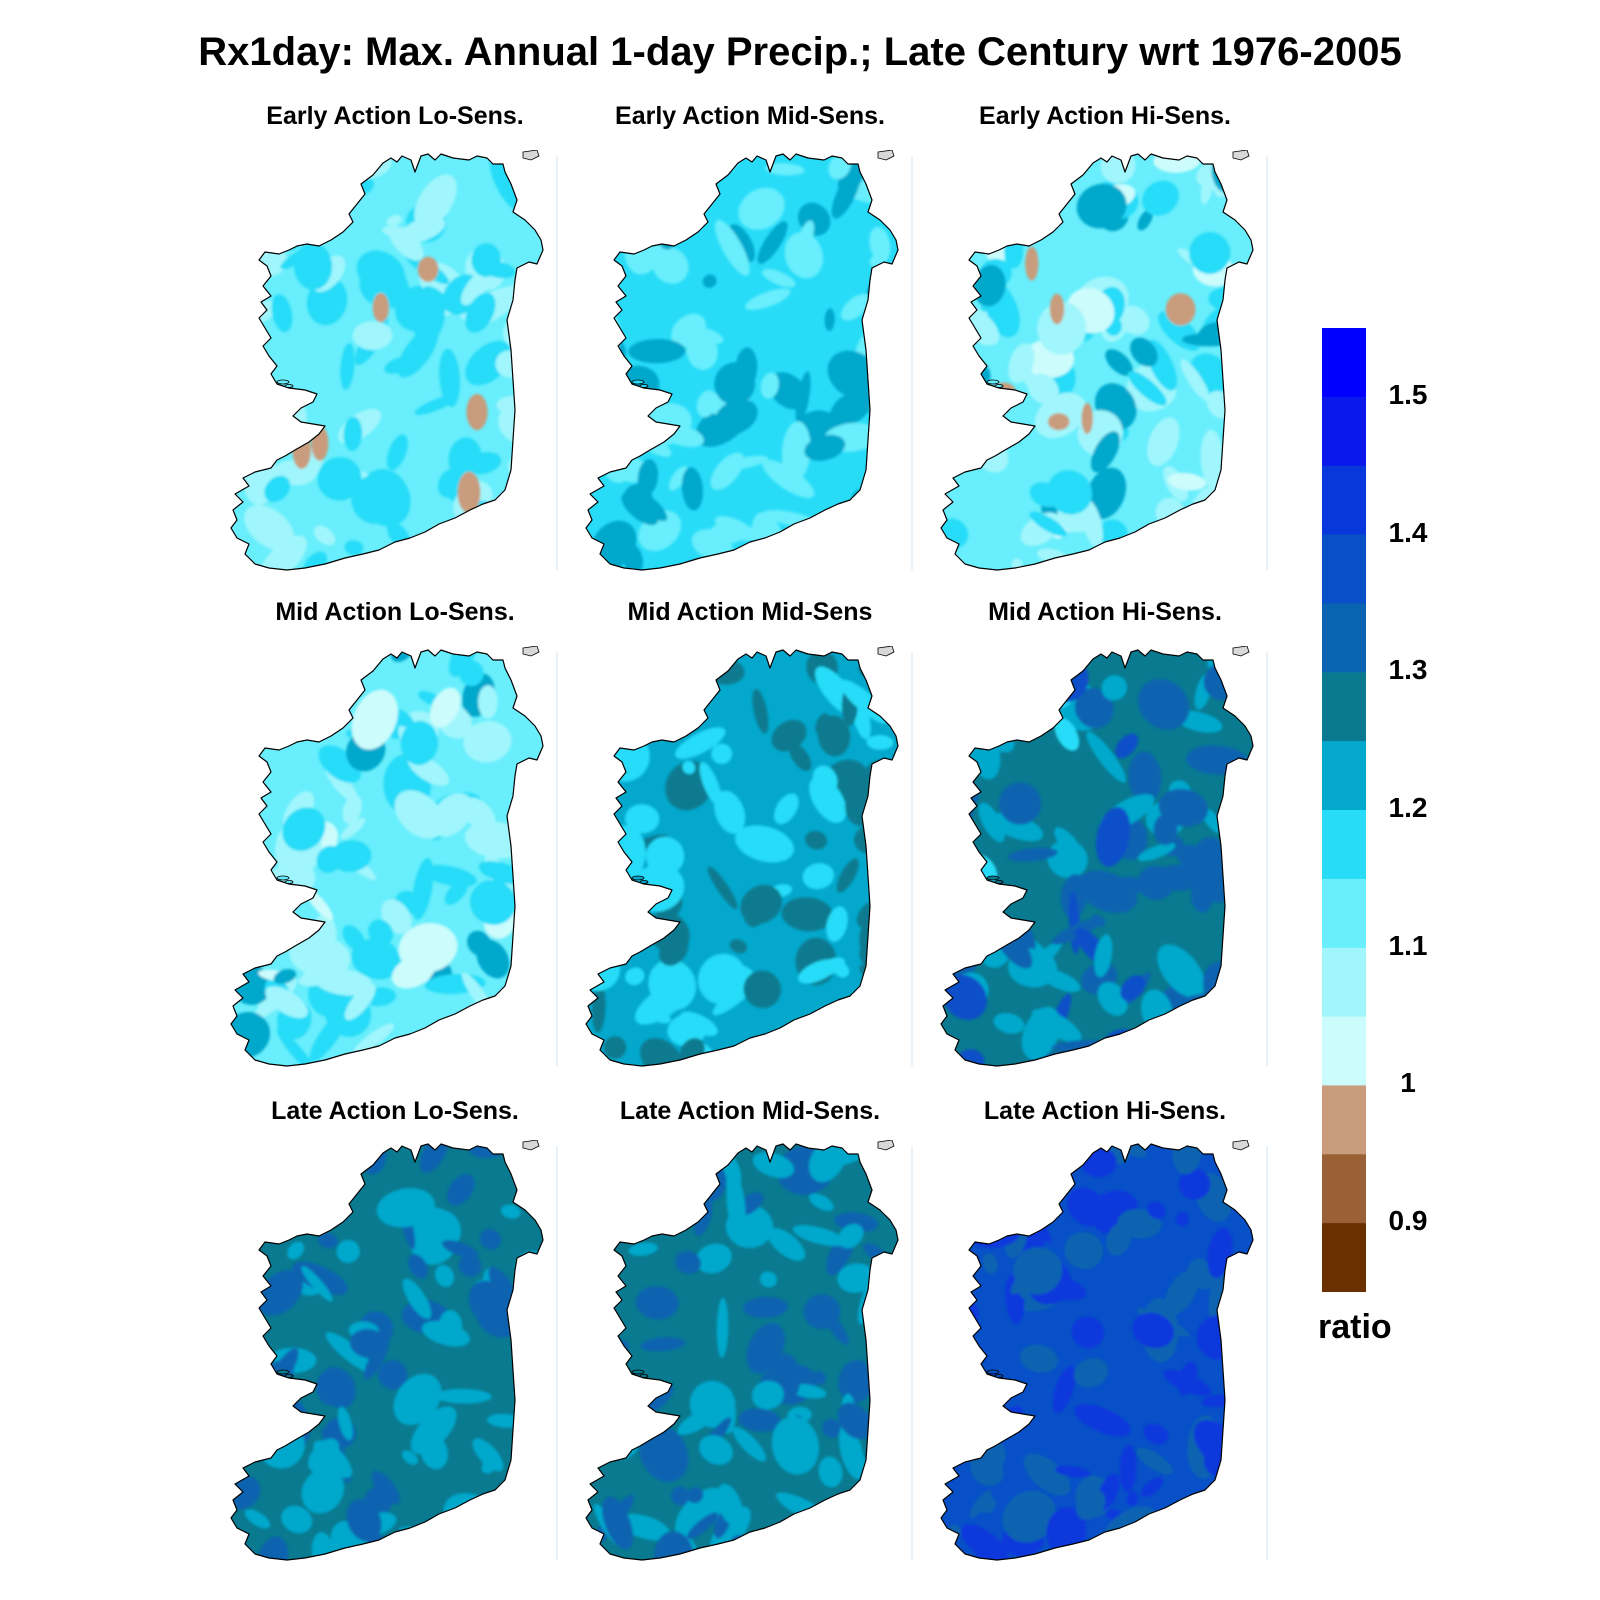 The height and width of the screenshot is (1600, 1600). I want to click on panel-title: Late Action Hi-Sens., so click(1105, 1111).